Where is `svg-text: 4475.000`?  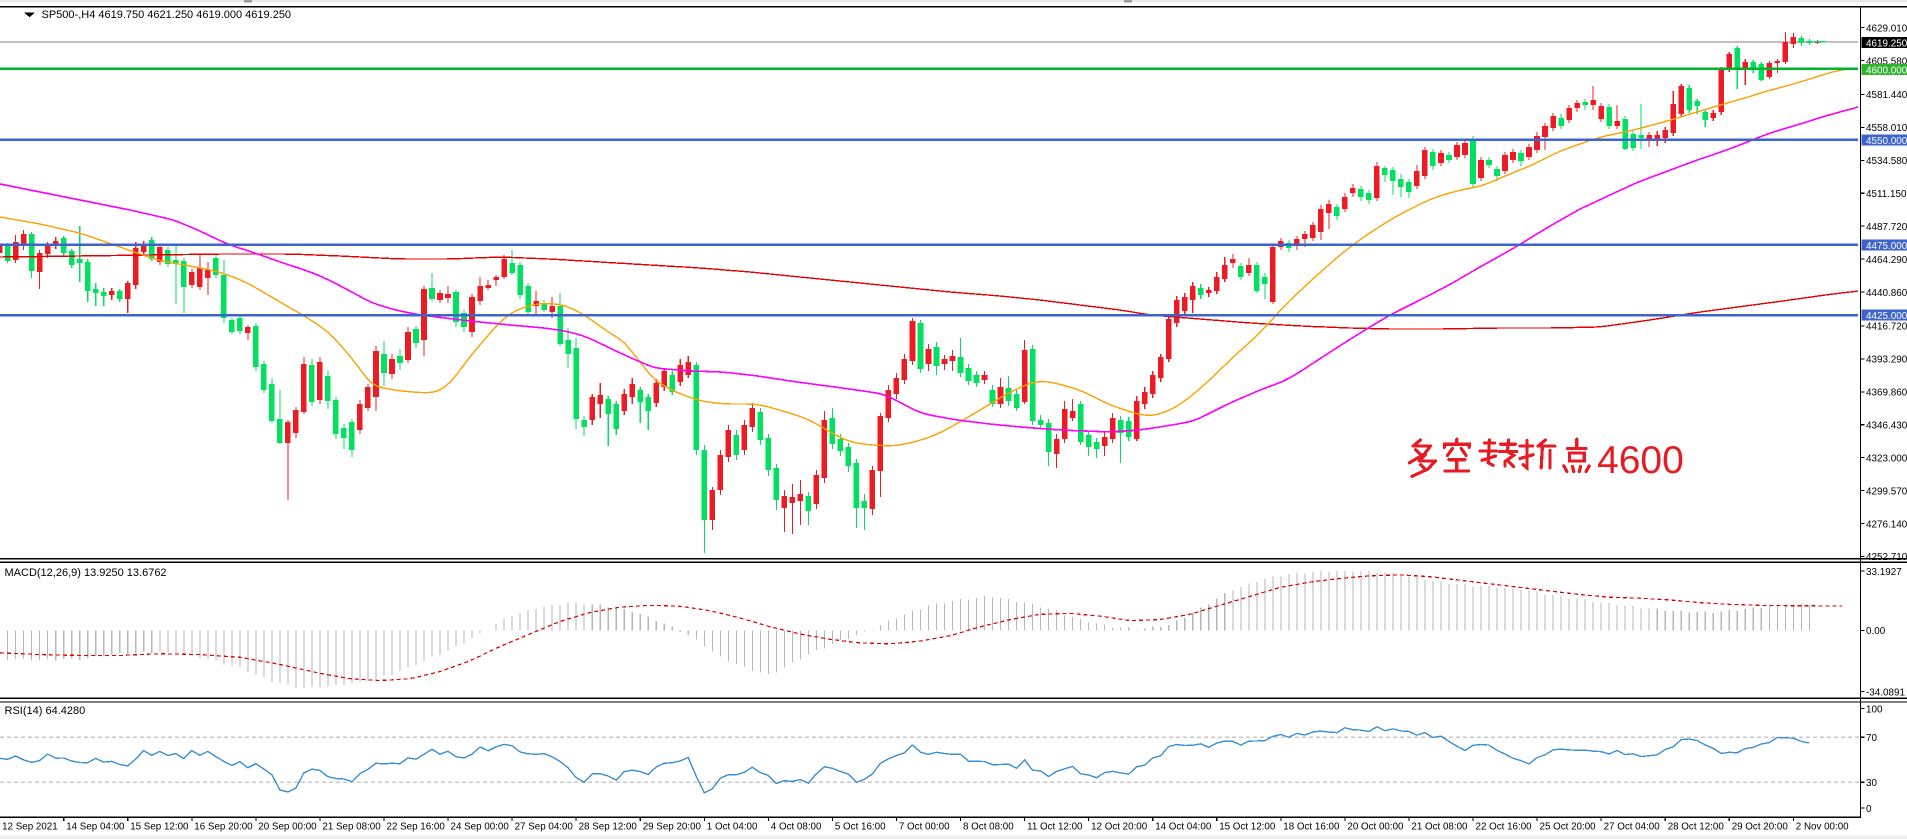 svg-text: 4475.000 is located at coordinates (1886, 246).